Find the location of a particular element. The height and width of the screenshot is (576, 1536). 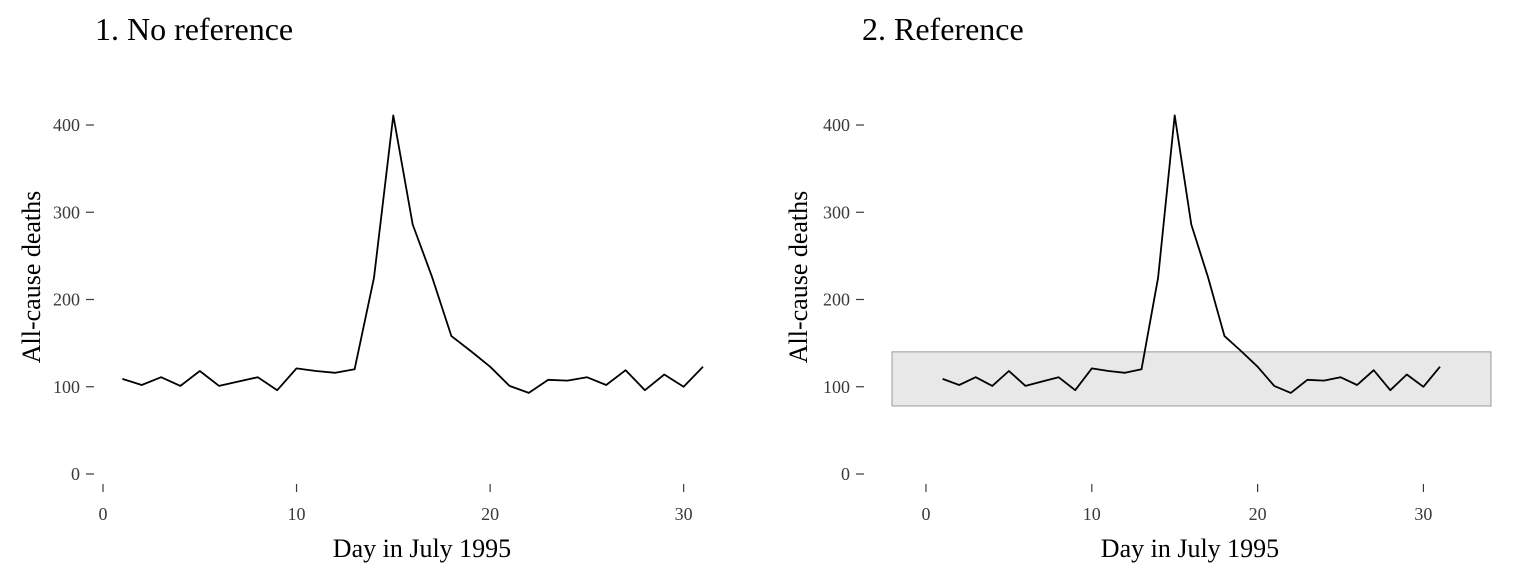

chart-title: 1. No reference is located at coordinates (194, 29).